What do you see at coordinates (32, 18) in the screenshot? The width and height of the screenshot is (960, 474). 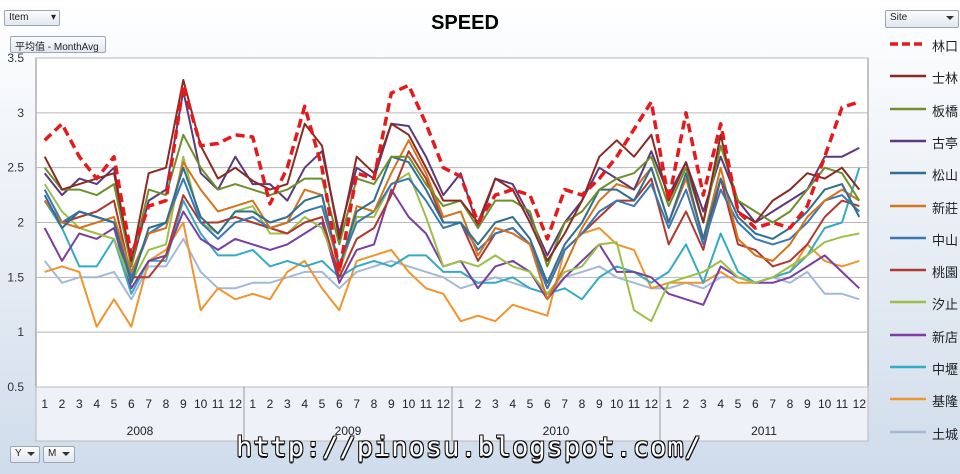 I see `item-filter-button: Item ▾` at bounding box center [32, 18].